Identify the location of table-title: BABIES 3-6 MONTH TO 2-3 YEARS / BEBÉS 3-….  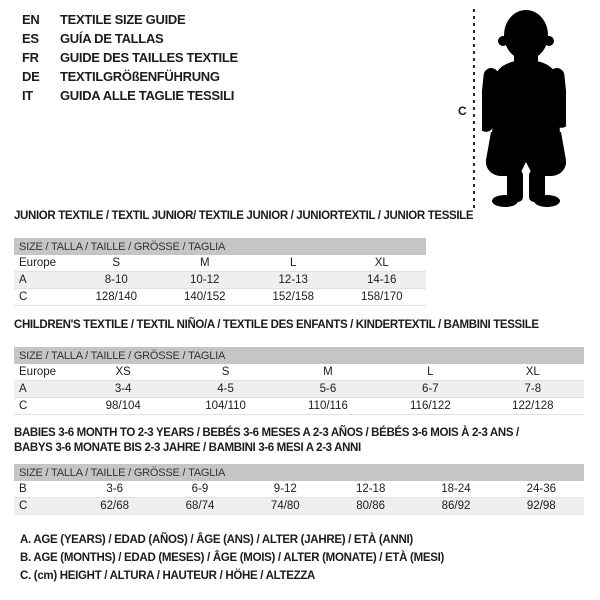
(266, 433).